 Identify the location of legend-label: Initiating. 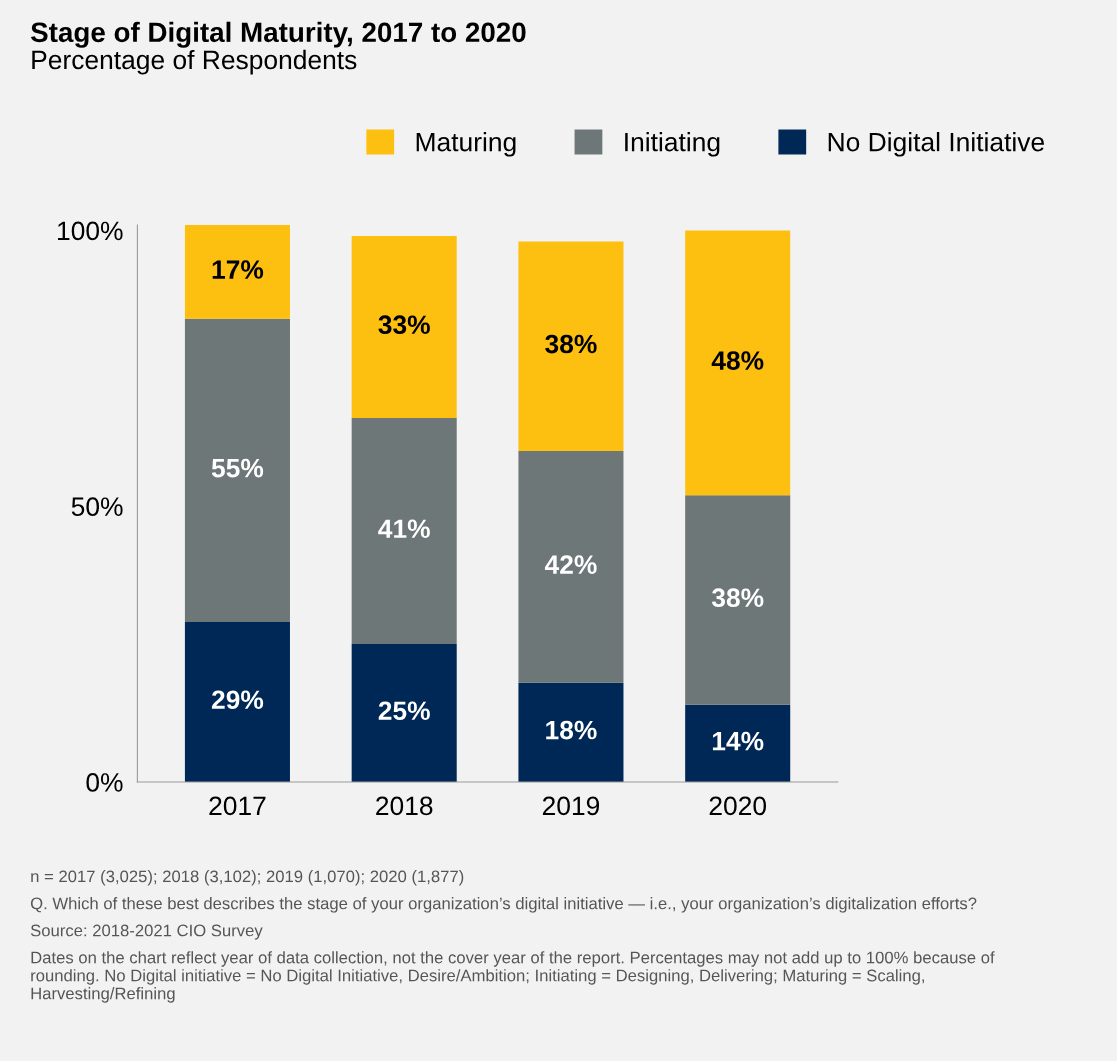
(672, 144).